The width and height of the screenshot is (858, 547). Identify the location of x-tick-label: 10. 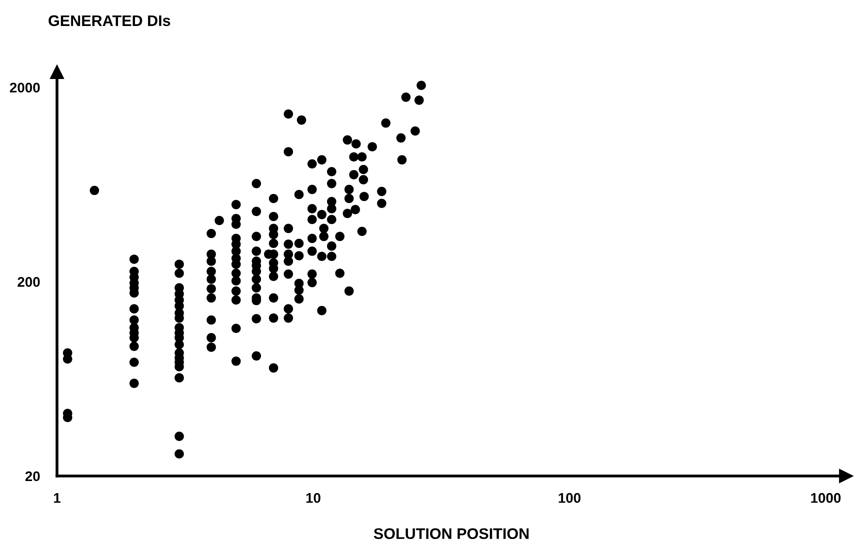
(313, 498).